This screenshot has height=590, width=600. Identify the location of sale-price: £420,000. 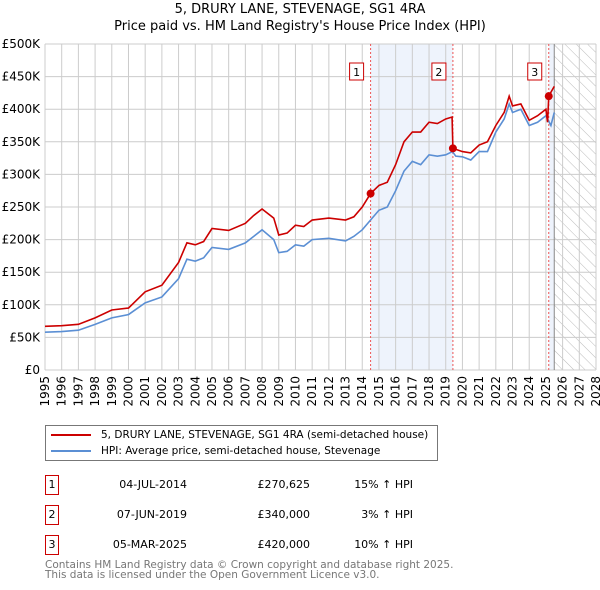
(284, 544).